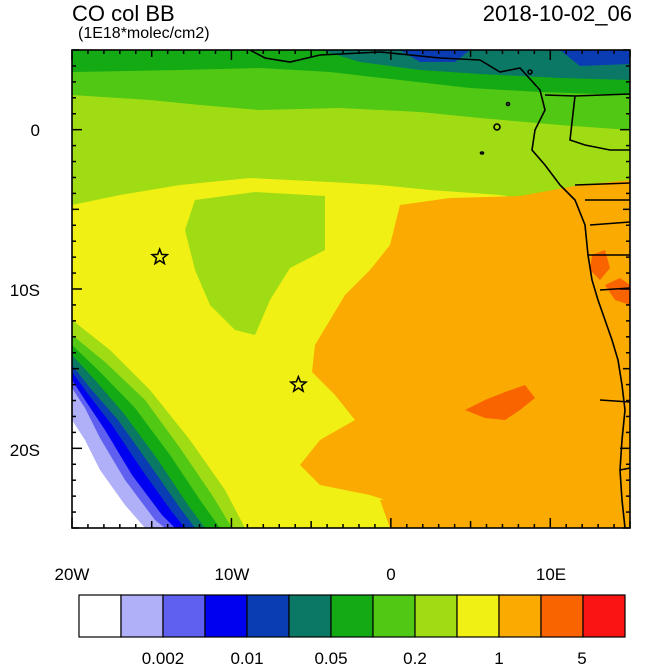 This screenshot has height=667, width=650. Describe the element at coordinates (330, 658) in the screenshot. I see `colorbar-label: 0.05` at that location.